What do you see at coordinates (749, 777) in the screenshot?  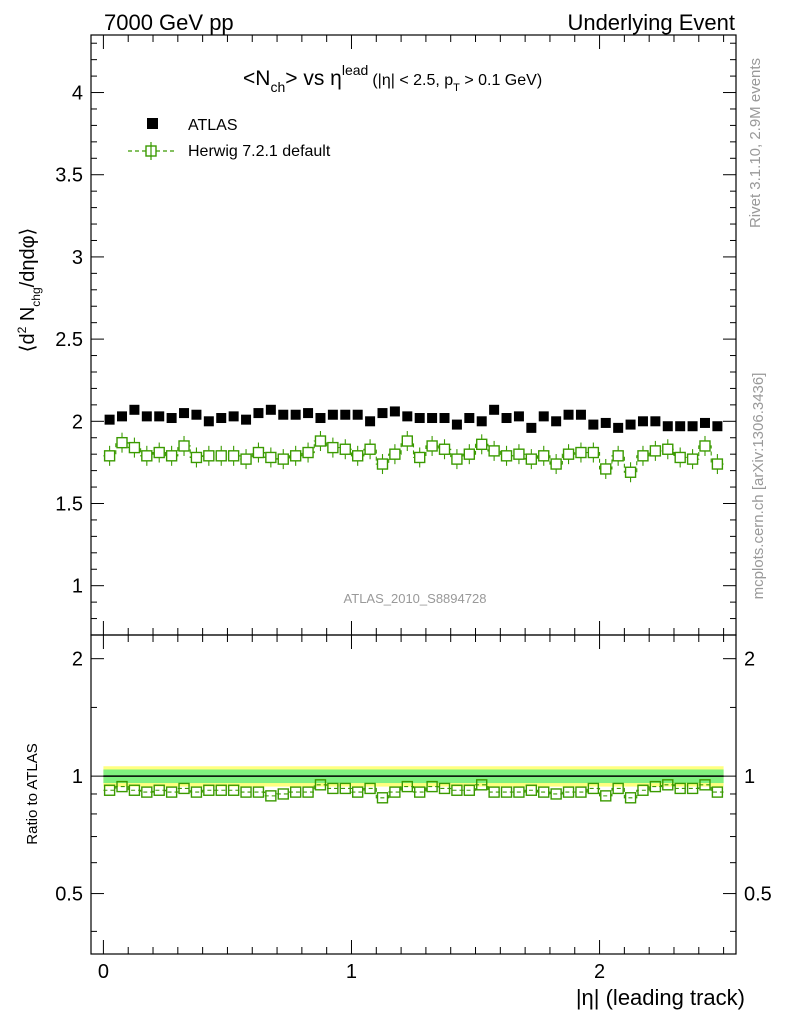 I see `ratio-y-tick-label-right: 1` at bounding box center [749, 777].